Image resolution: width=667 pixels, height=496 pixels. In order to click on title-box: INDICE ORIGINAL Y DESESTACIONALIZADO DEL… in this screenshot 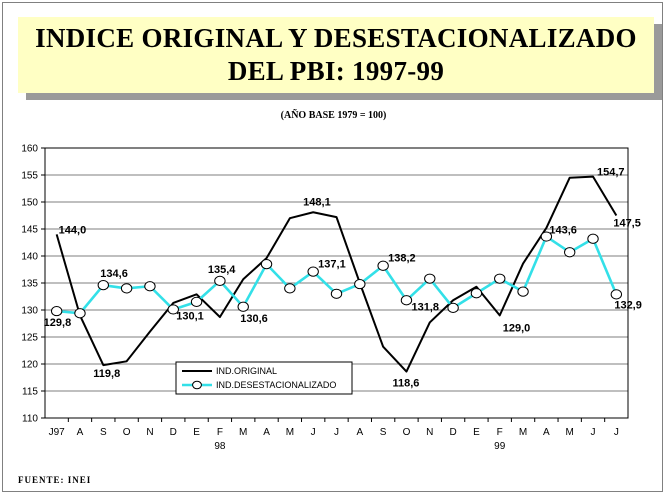, I will do `click(336, 55)`.